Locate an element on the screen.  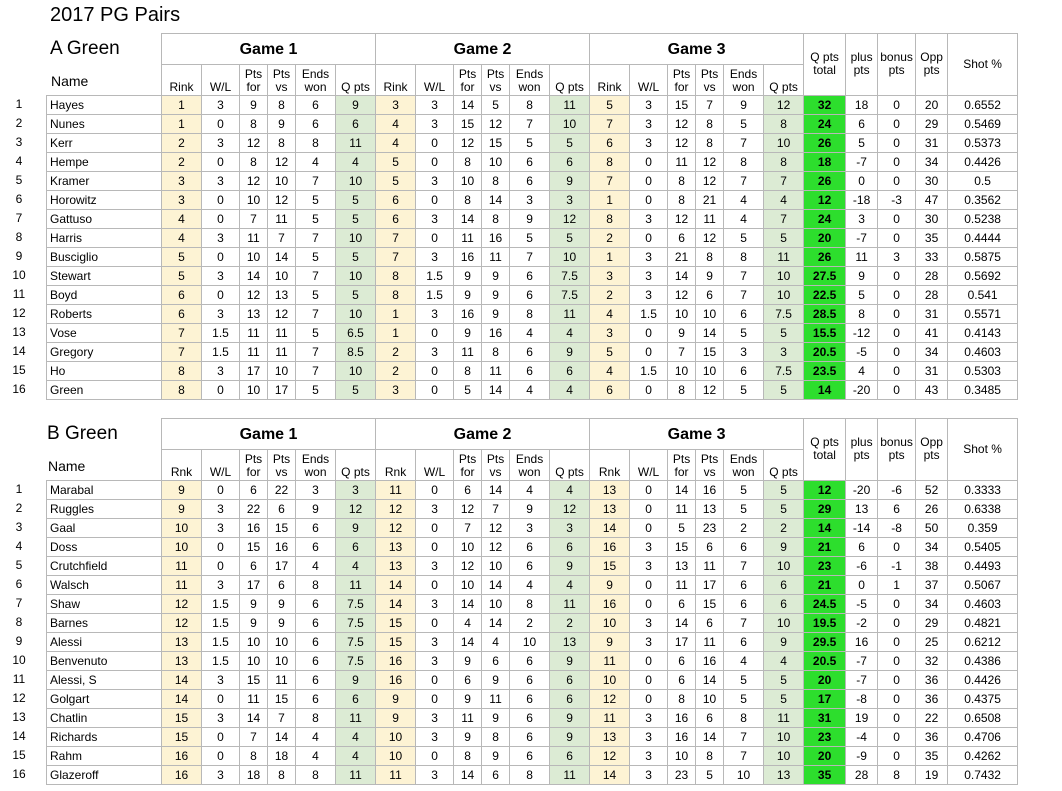
pts-vs-cell: 7 is located at coordinates (281, 238).